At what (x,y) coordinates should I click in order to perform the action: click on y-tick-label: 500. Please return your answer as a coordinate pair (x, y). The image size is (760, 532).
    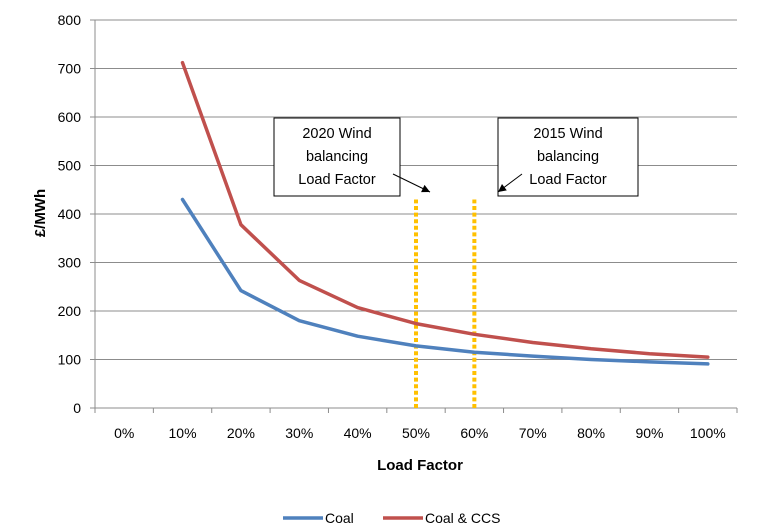
    Looking at the image, I should click on (70, 166).